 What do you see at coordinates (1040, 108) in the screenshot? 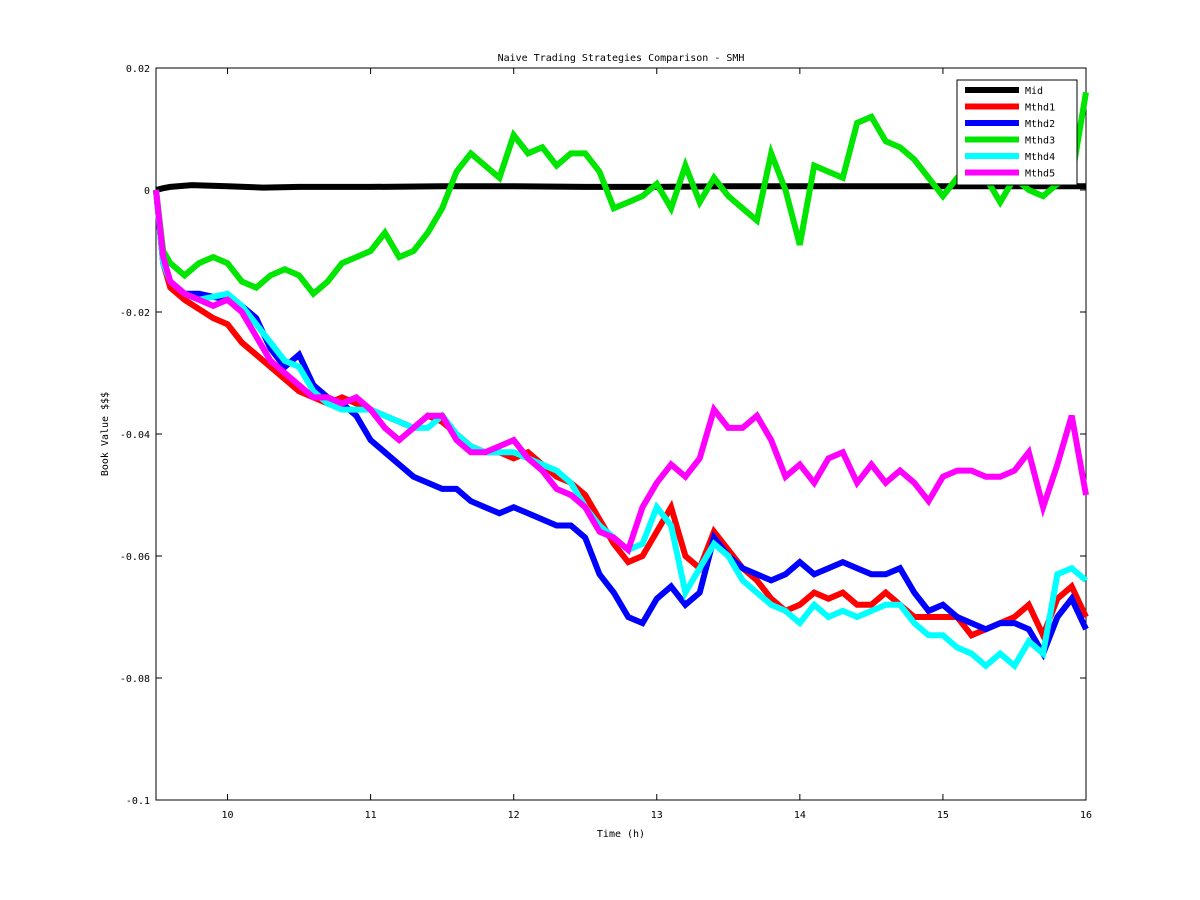
I see `legend-label-mthd1: Mthd1` at bounding box center [1040, 108].